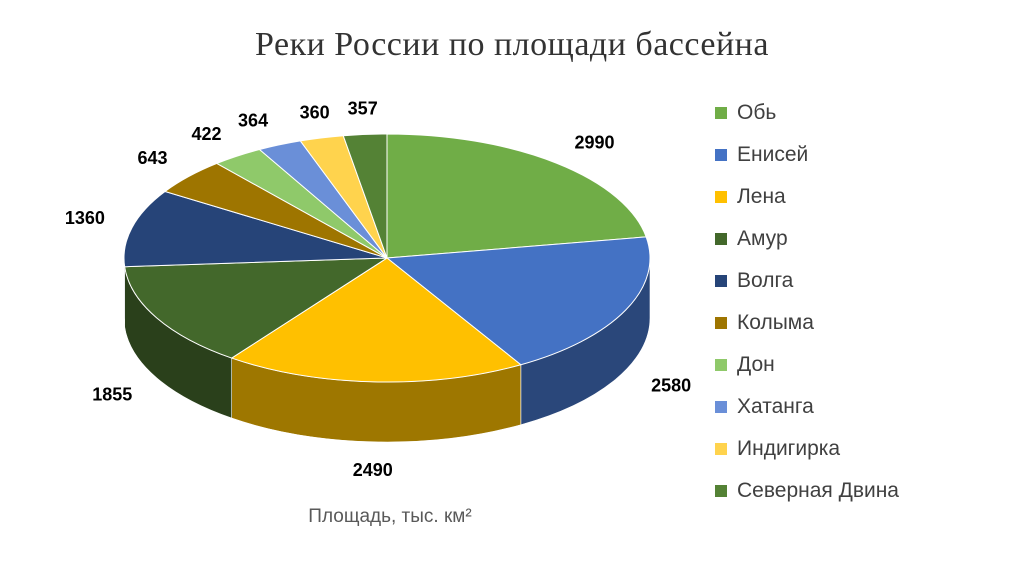 This screenshot has width=1024, height=574. Describe the element at coordinates (865, 197) in the screenshot. I see `legend-item: Лена` at that location.